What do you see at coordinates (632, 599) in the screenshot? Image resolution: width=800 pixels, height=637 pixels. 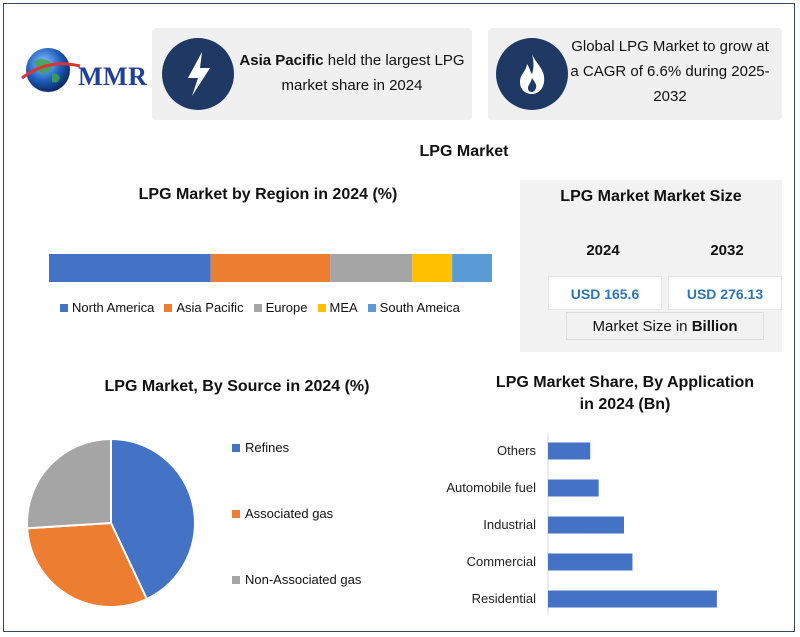 I see `application-bar-residential` at bounding box center [632, 599].